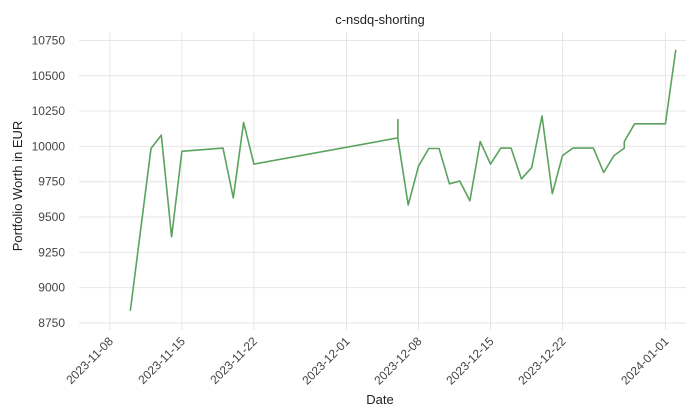 This screenshot has width=700, height=420. I want to click on x-tick-label: 2023-11-22, so click(233, 360).